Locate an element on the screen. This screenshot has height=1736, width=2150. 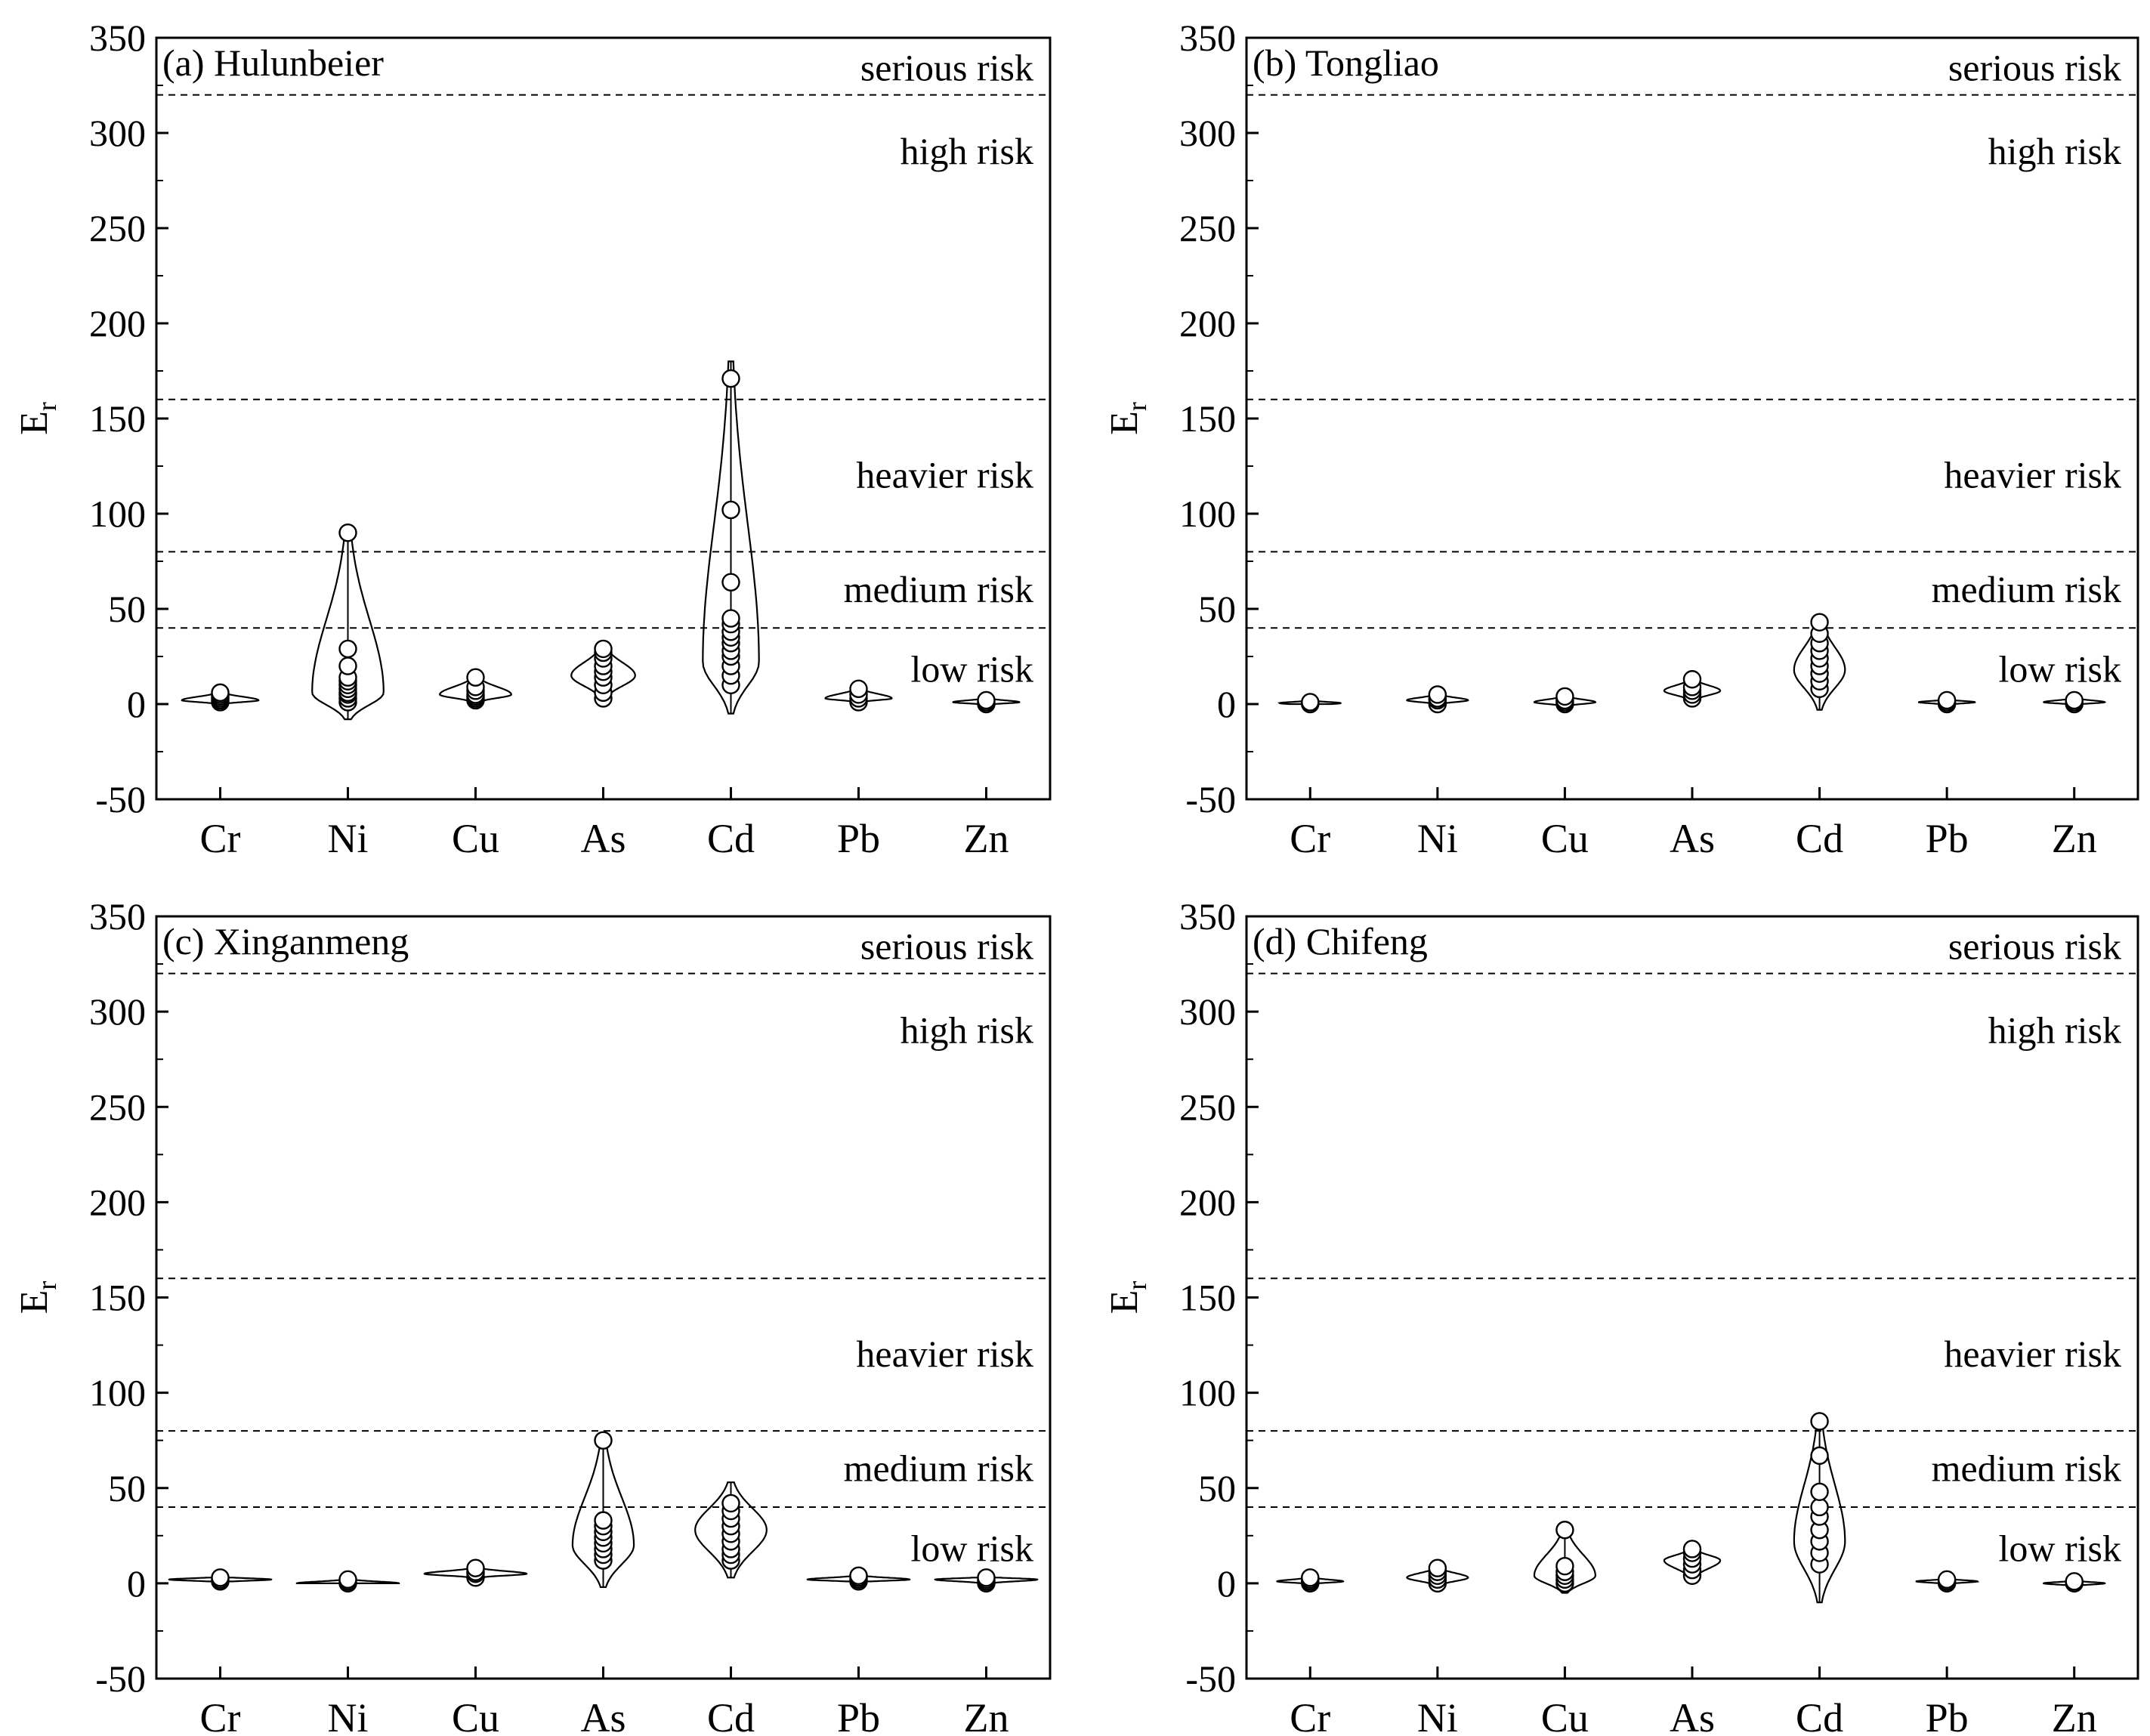
risk-label: heavier risk is located at coordinates (944, 1354).